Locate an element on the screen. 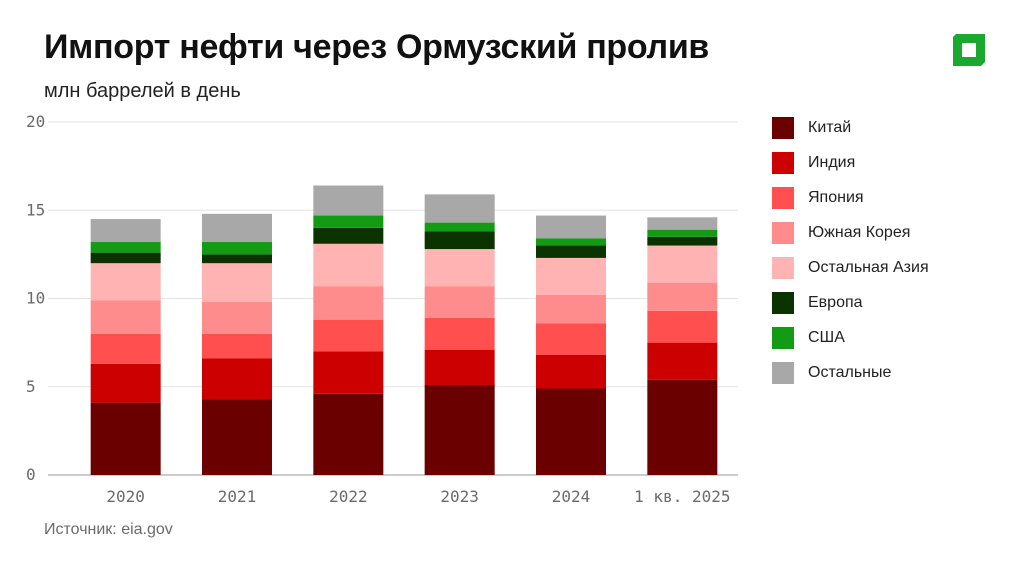 The width and height of the screenshot is (1024, 576). y-tick-label: 20 is located at coordinates (35, 121).